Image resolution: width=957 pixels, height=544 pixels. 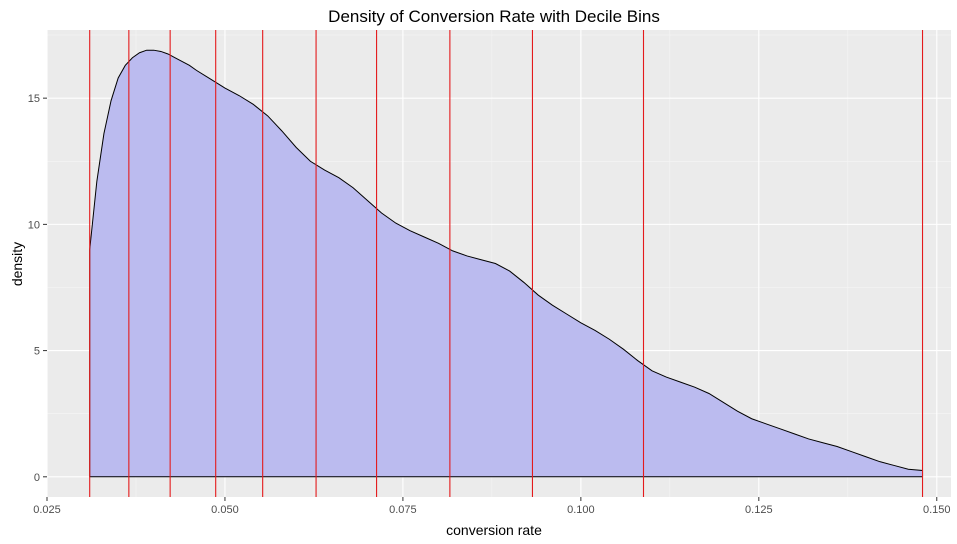 What do you see at coordinates (494, 530) in the screenshot?
I see `x-axis-title: conversion rate` at bounding box center [494, 530].